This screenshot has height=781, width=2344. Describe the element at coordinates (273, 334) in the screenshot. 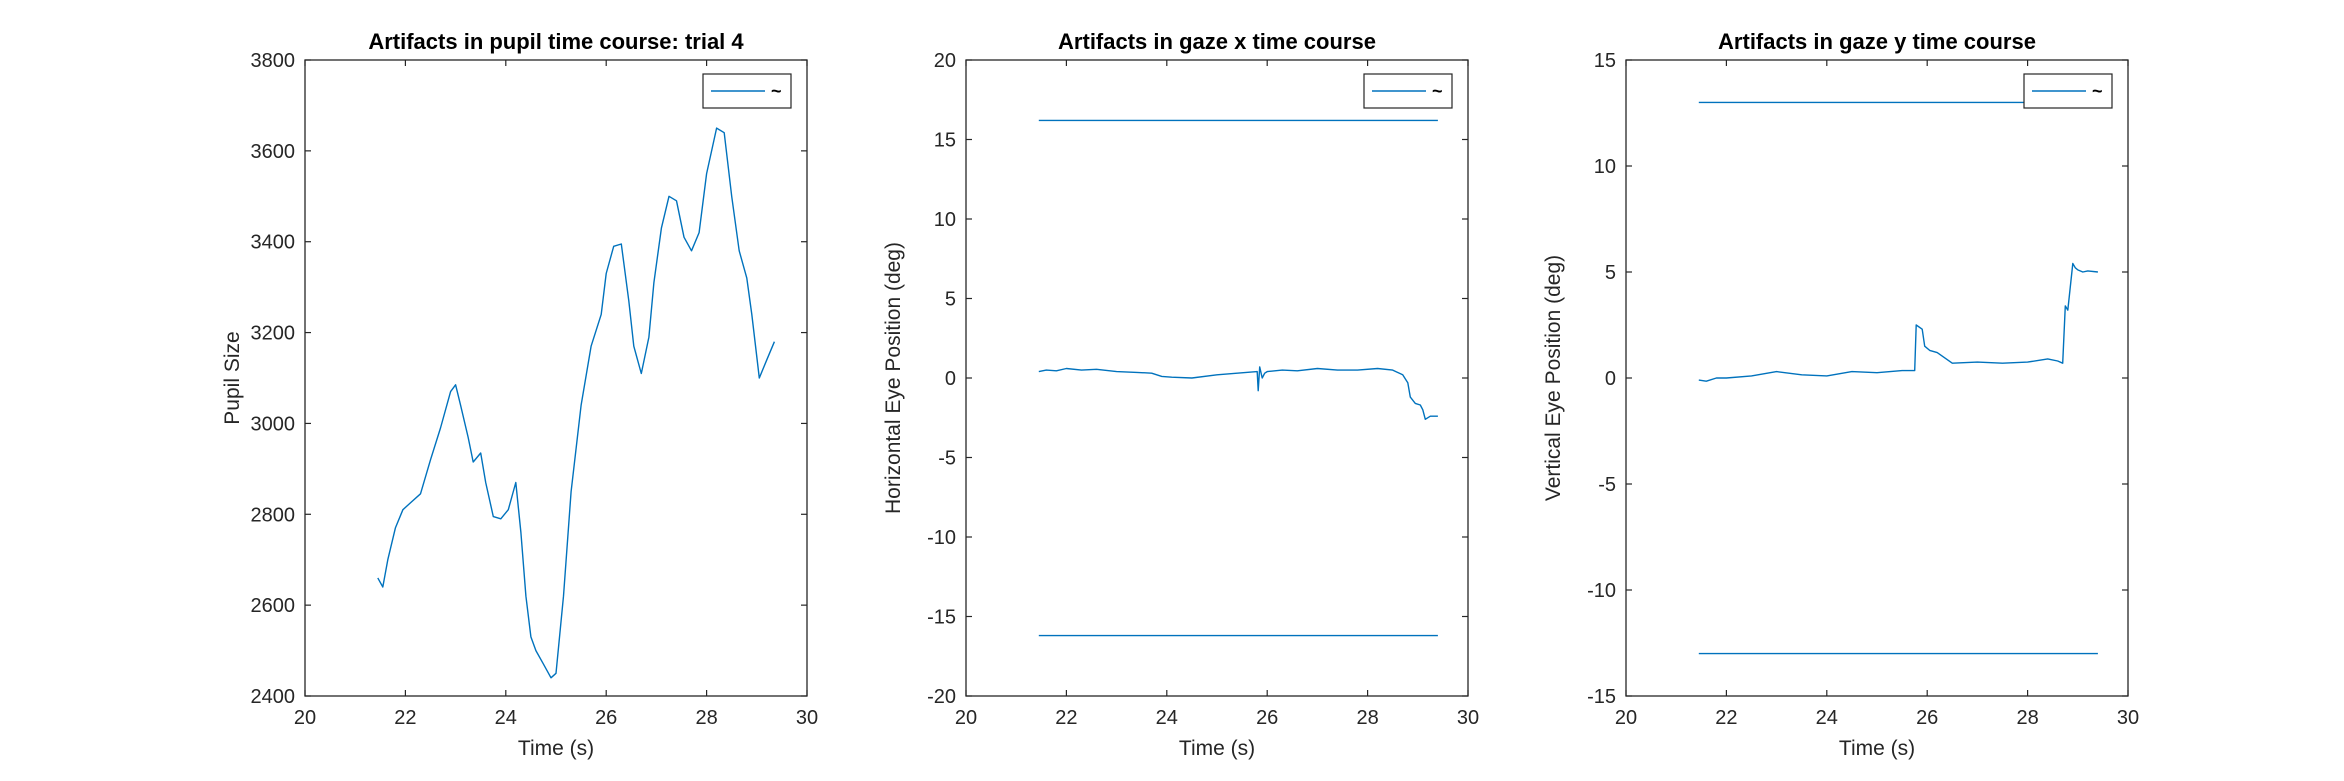

I see `y-tick-label: 3200` at that location.